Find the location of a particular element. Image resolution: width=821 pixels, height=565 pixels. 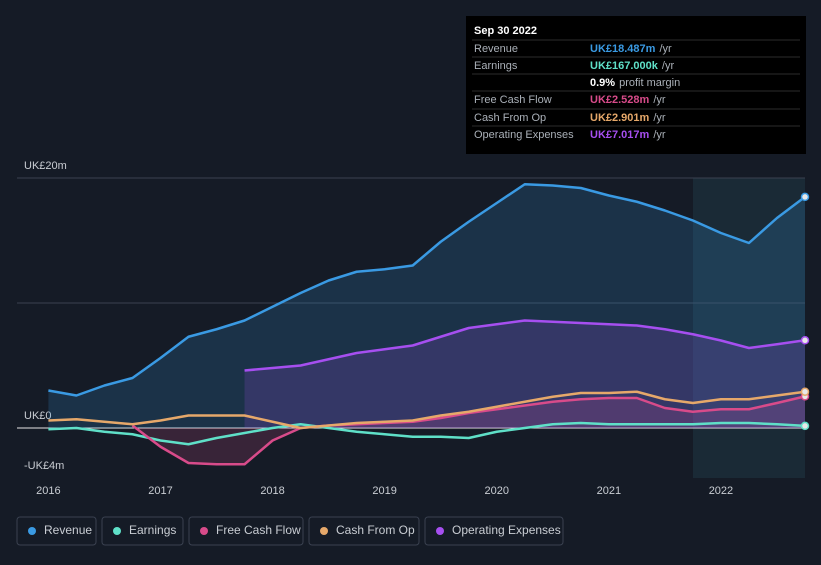

tooltip-value: UK£167.000k/yr is located at coordinates (632, 66).